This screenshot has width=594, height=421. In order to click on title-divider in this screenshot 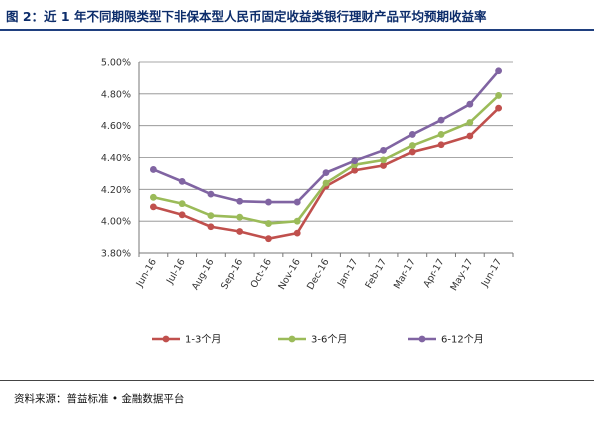, I will do `click(297, 30)`.